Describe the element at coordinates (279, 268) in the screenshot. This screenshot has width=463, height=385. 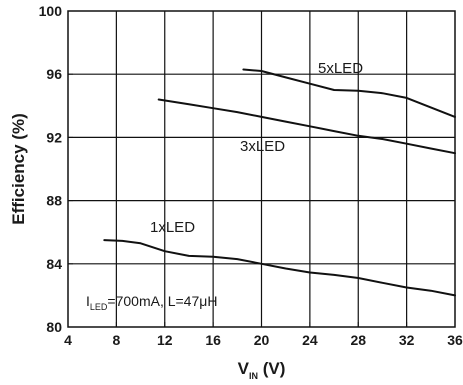
I see `series-line-1xled` at that location.